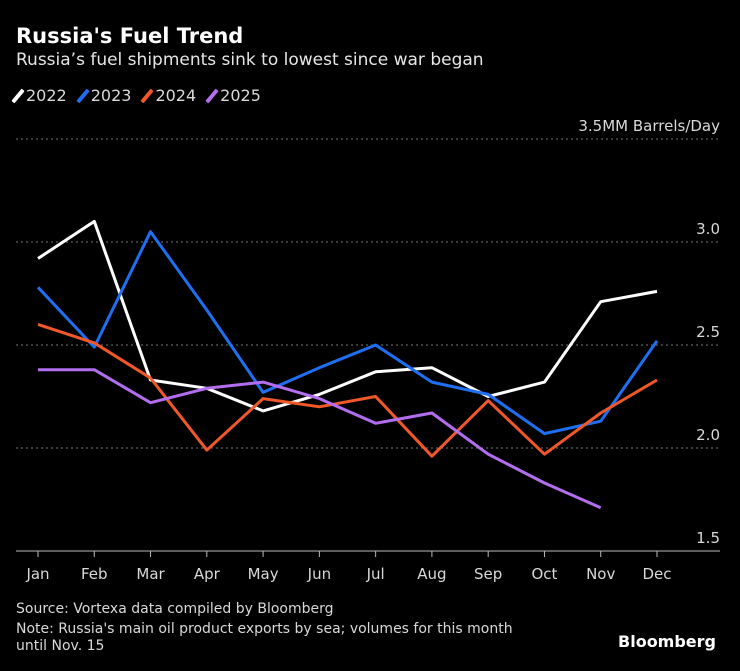  What do you see at coordinates (94, 574) in the screenshot?
I see `x-tick-label: Feb` at bounding box center [94, 574].